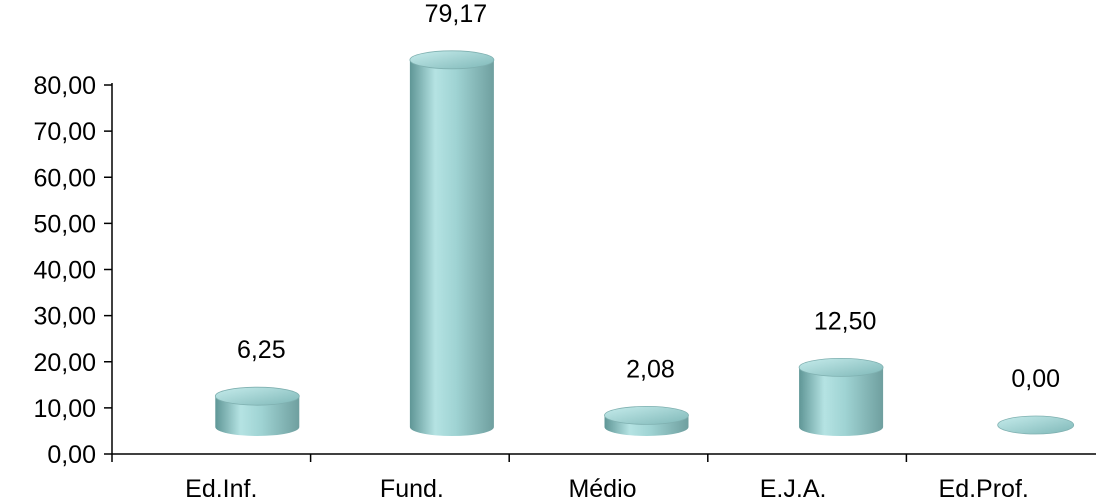  Describe the element at coordinates (845, 321) in the screenshot. I see `data-label: 12,50` at that location.